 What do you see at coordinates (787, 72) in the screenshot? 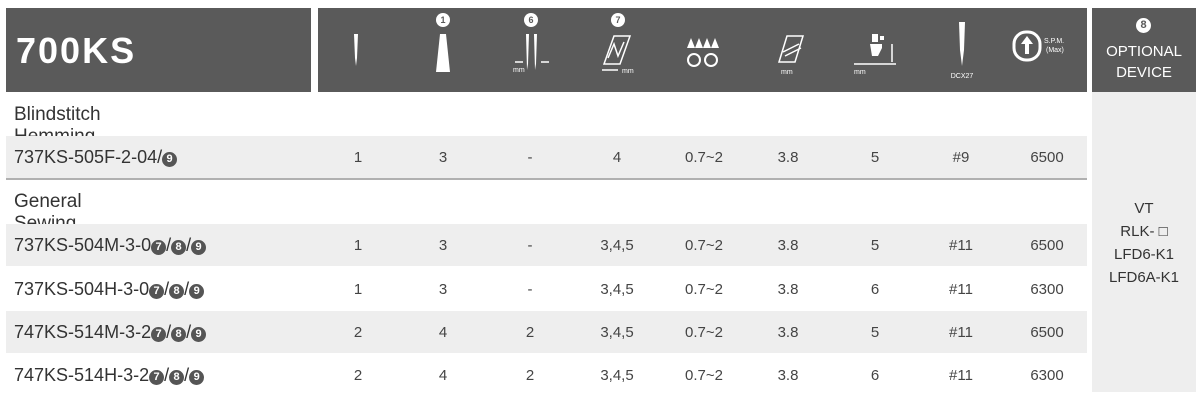
I see `length-unit-label: mm` at bounding box center [787, 72].